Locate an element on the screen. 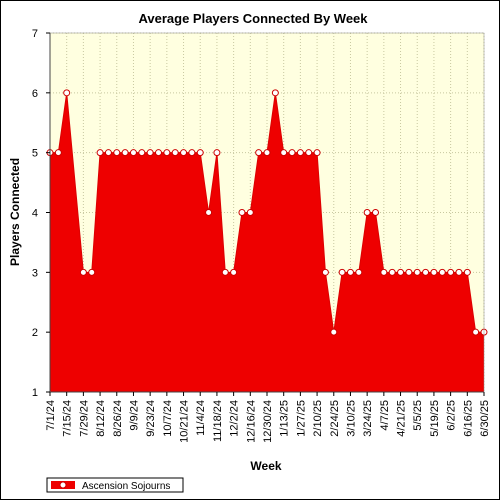 Image resolution: width=500 pixels, height=500 pixels. y-tick-label: 5 is located at coordinates (35, 154).